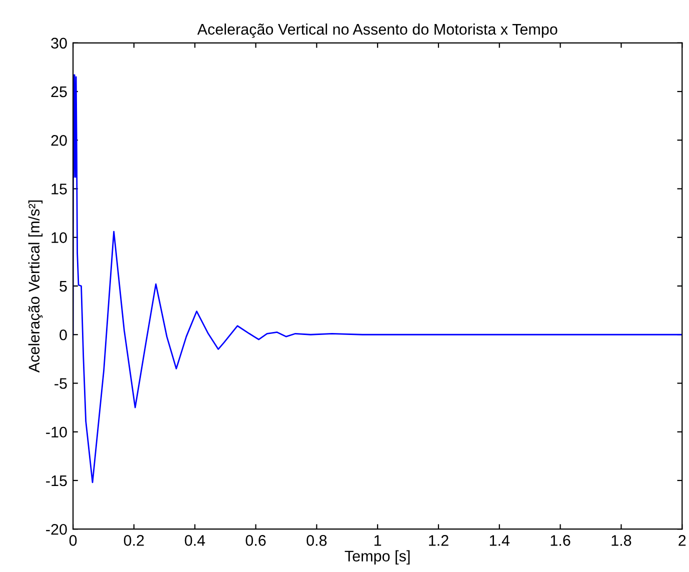  What do you see at coordinates (256, 540) in the screenshot?
I see `x-tick-label: 0.6` at bounding box center [256, 540].